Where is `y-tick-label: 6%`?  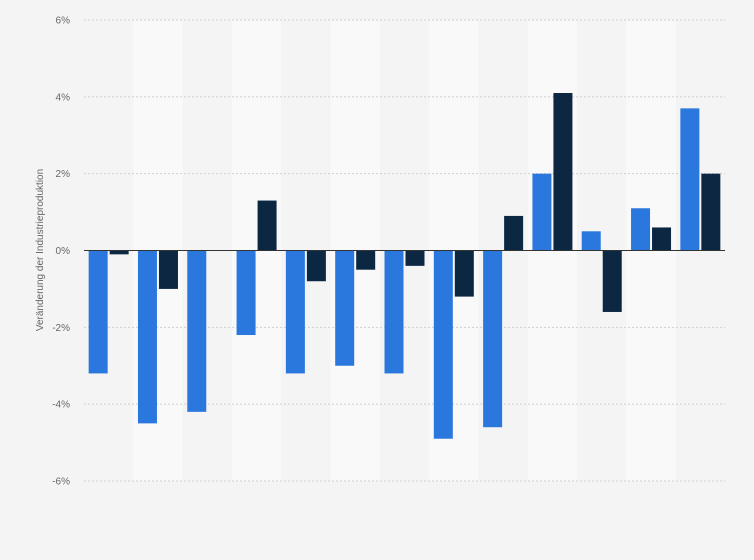
y-tick-label: 6% is located at coordinates (63, 21).